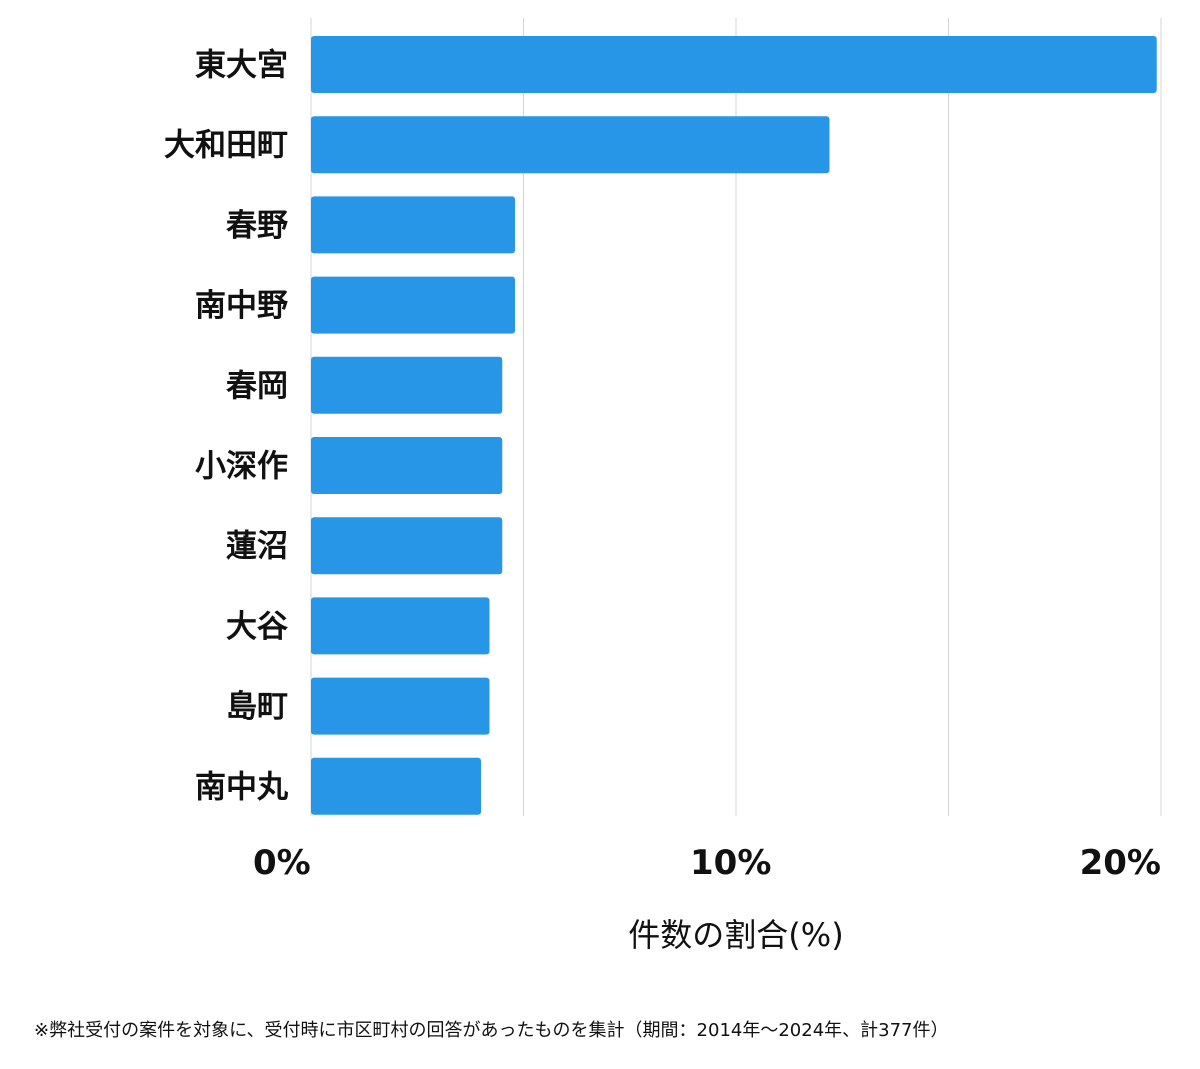 The image size is (1200, 1069). What do you see at coordinates (282, 863) in the screenshot?
I see `x-tick-label-0: 0%` at bounding box center [282, 863].